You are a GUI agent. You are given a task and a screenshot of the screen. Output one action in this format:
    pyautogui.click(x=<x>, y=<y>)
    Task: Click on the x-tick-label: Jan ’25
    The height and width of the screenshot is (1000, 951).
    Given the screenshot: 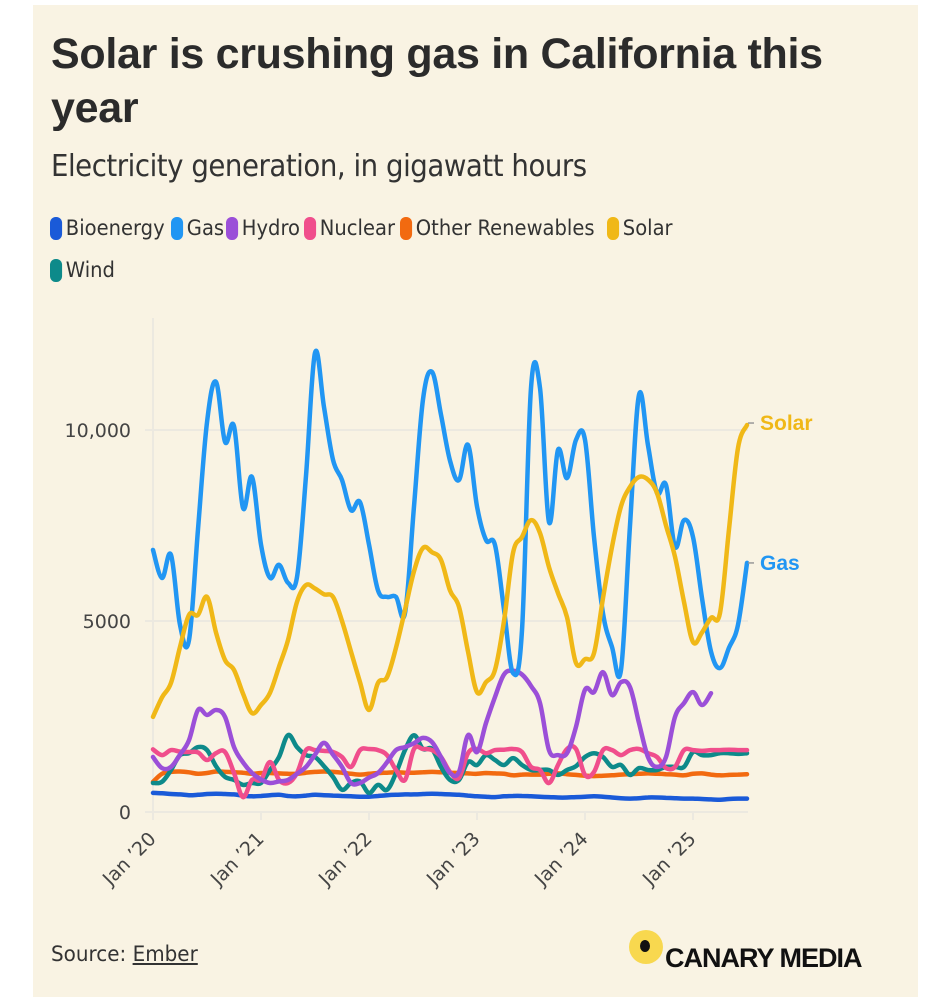 What is the action you would take?
    pyautogui.click(x=669, y=859)
    